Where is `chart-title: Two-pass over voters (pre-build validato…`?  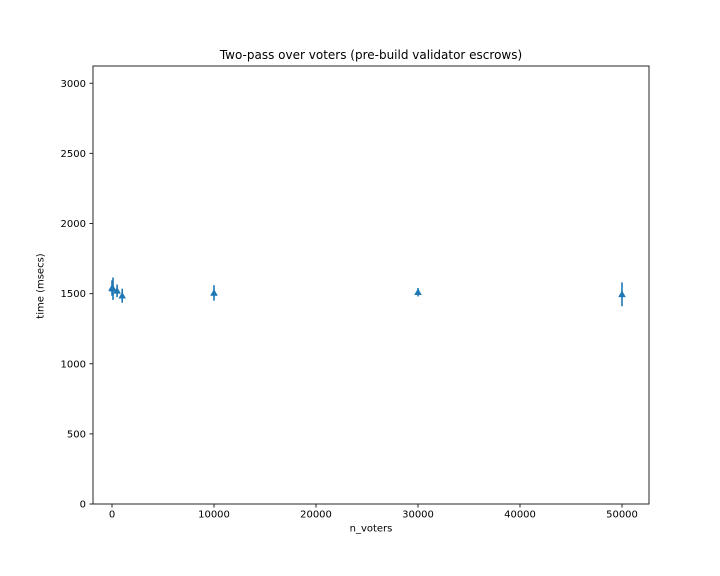
chart-title: Two-pass over voters (pre-build validato… is located at coordinates (371, 55).